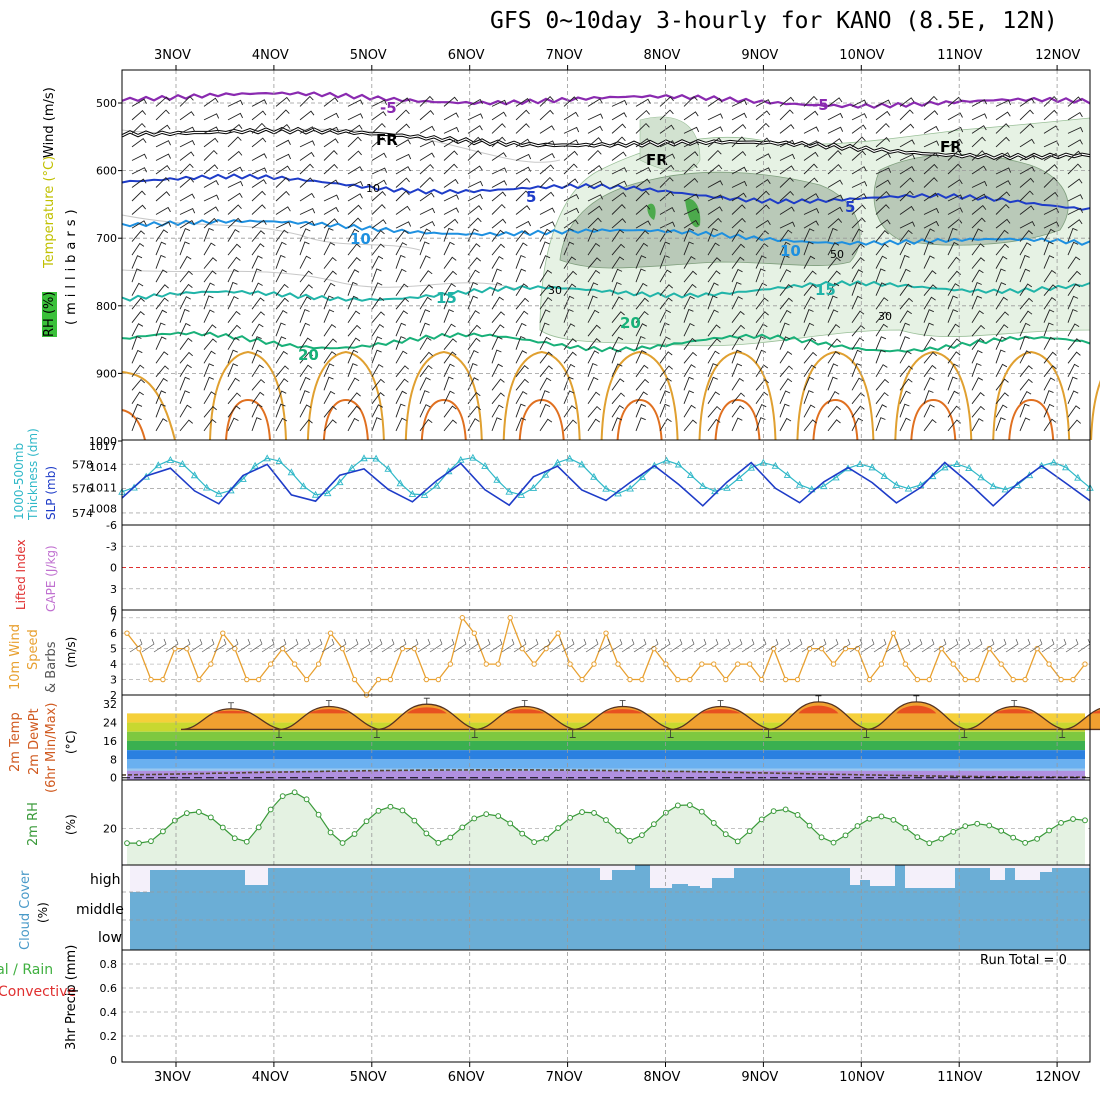 Image resolution: width=1100 pixels, height=1100 pixels. What do you see at coordinates (564, 1077) in the screenshot?
I see `bottom-date-label: 7NOV` at bounding box center [564, 1077].